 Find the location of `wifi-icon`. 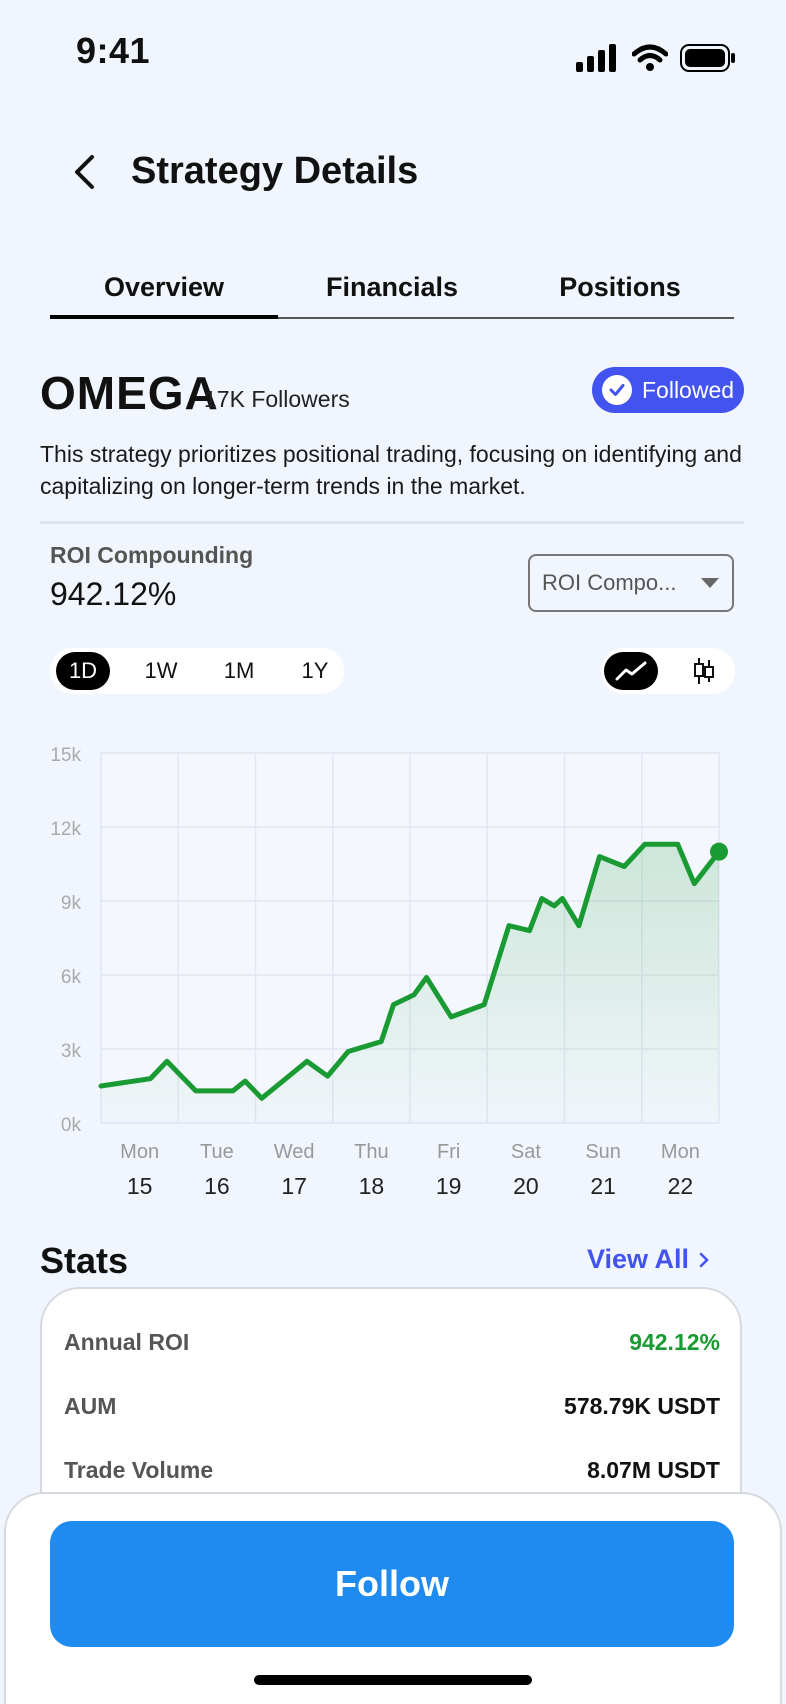

wifi-icon is located at coordinates (650, 57).